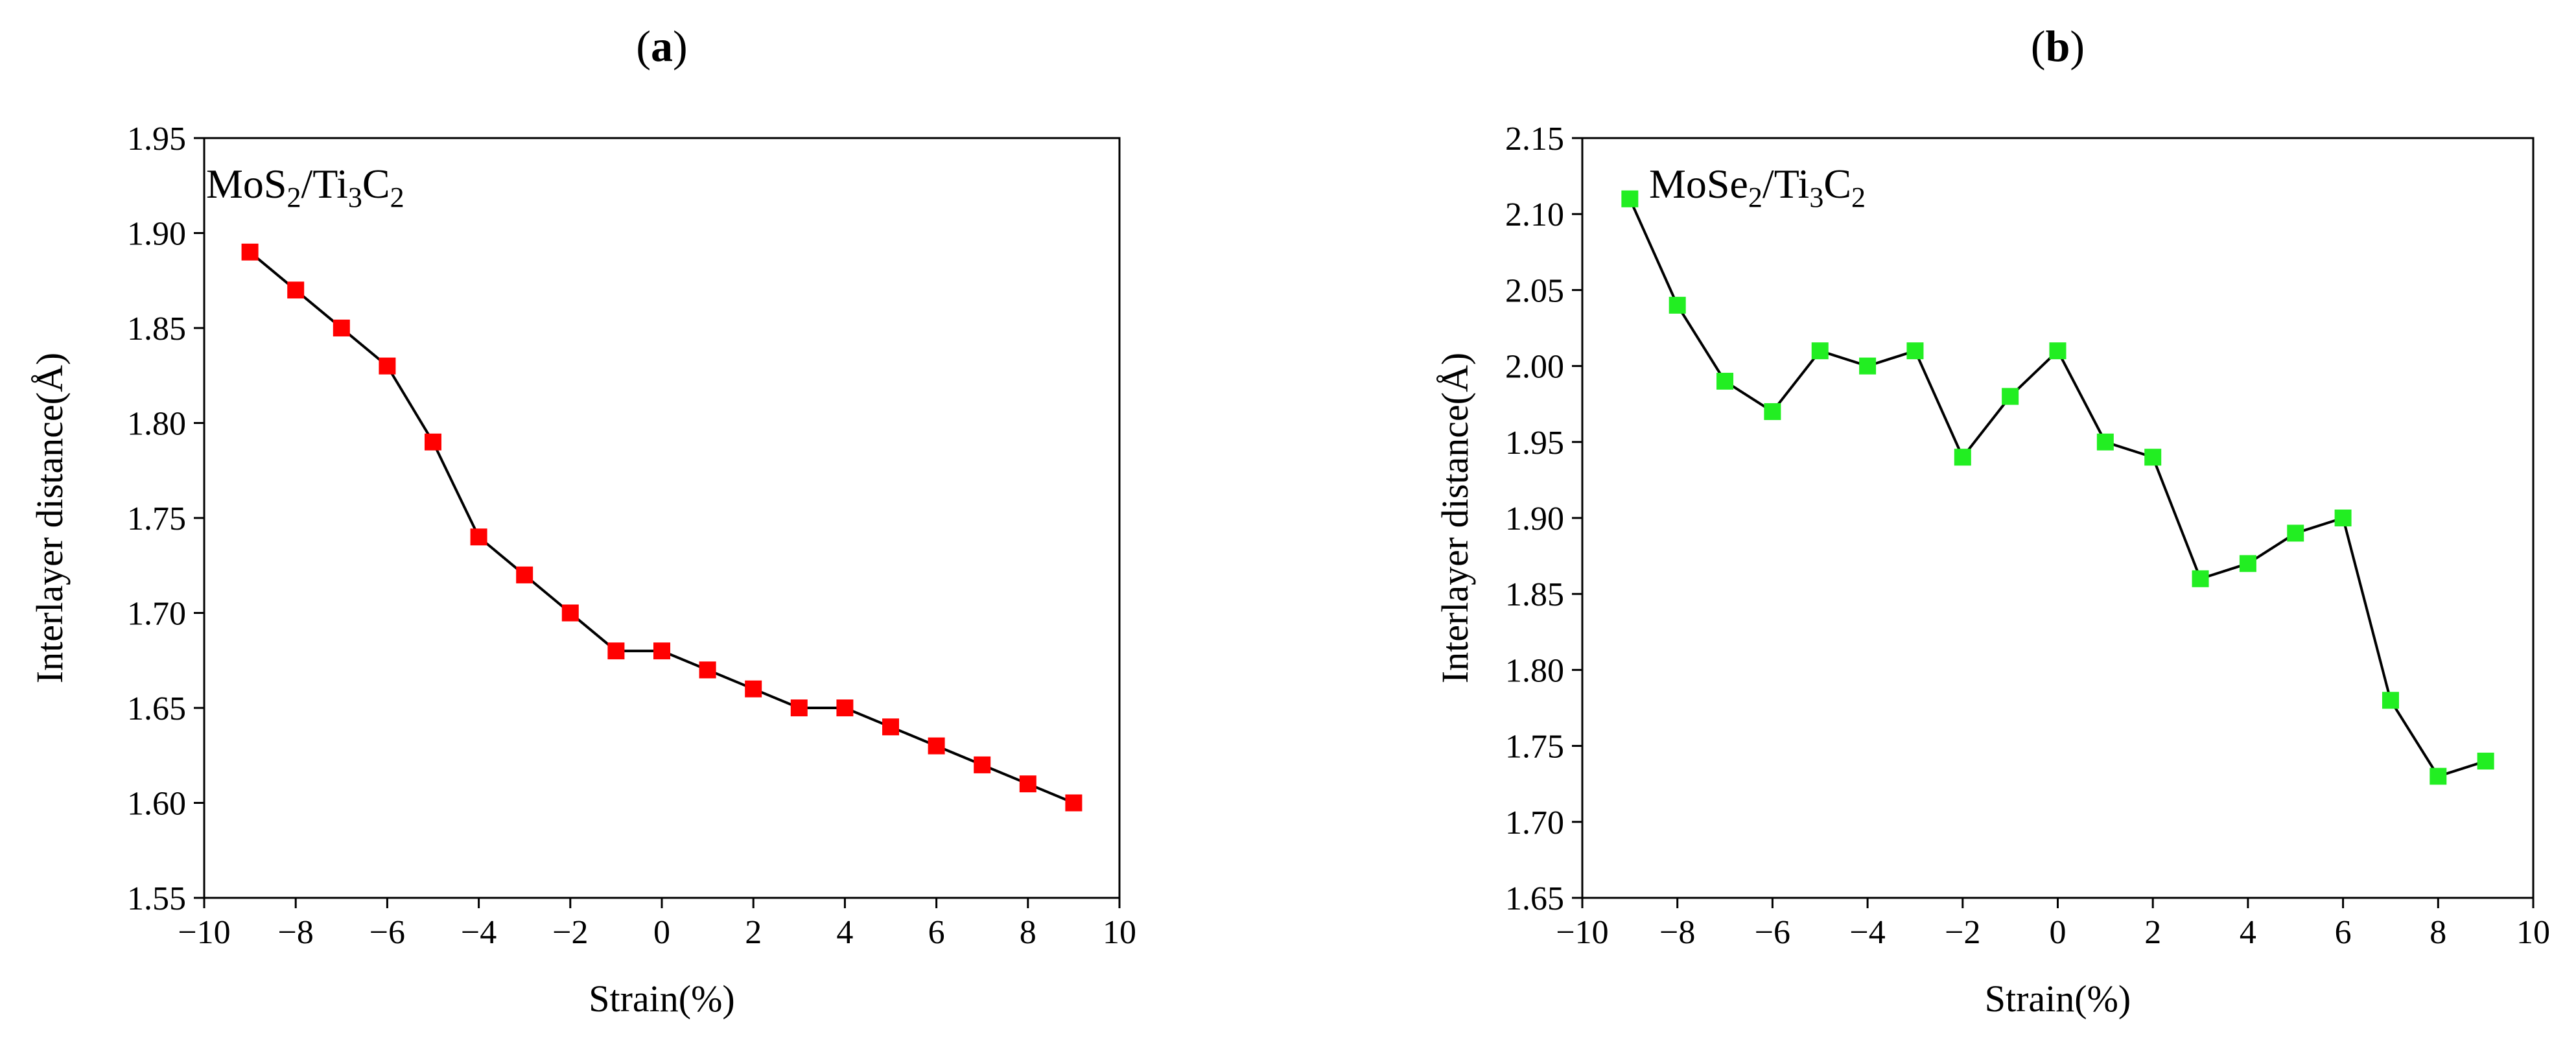 The image size is (2576, 1045). I want to click on y-tick-label: 2.05, so click(1534, 290).